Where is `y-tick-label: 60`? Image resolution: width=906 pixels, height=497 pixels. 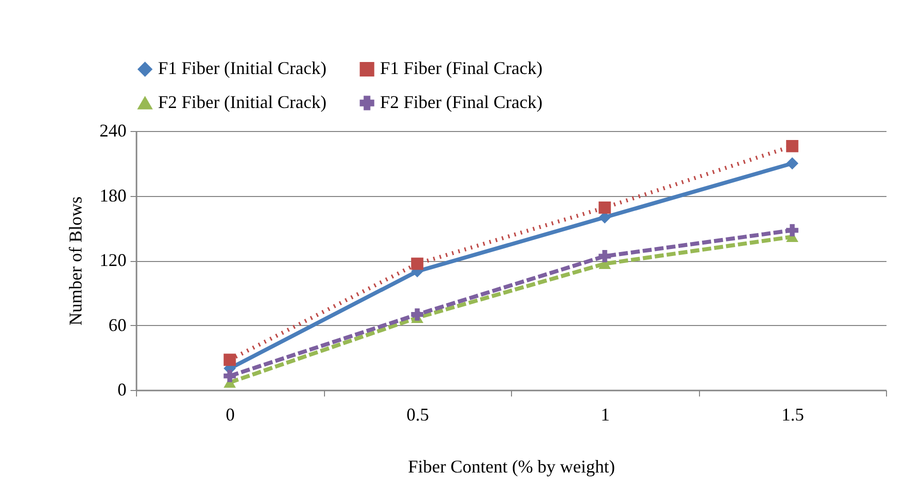 y-tick-label: 60 is located at coordinates (117, 324).